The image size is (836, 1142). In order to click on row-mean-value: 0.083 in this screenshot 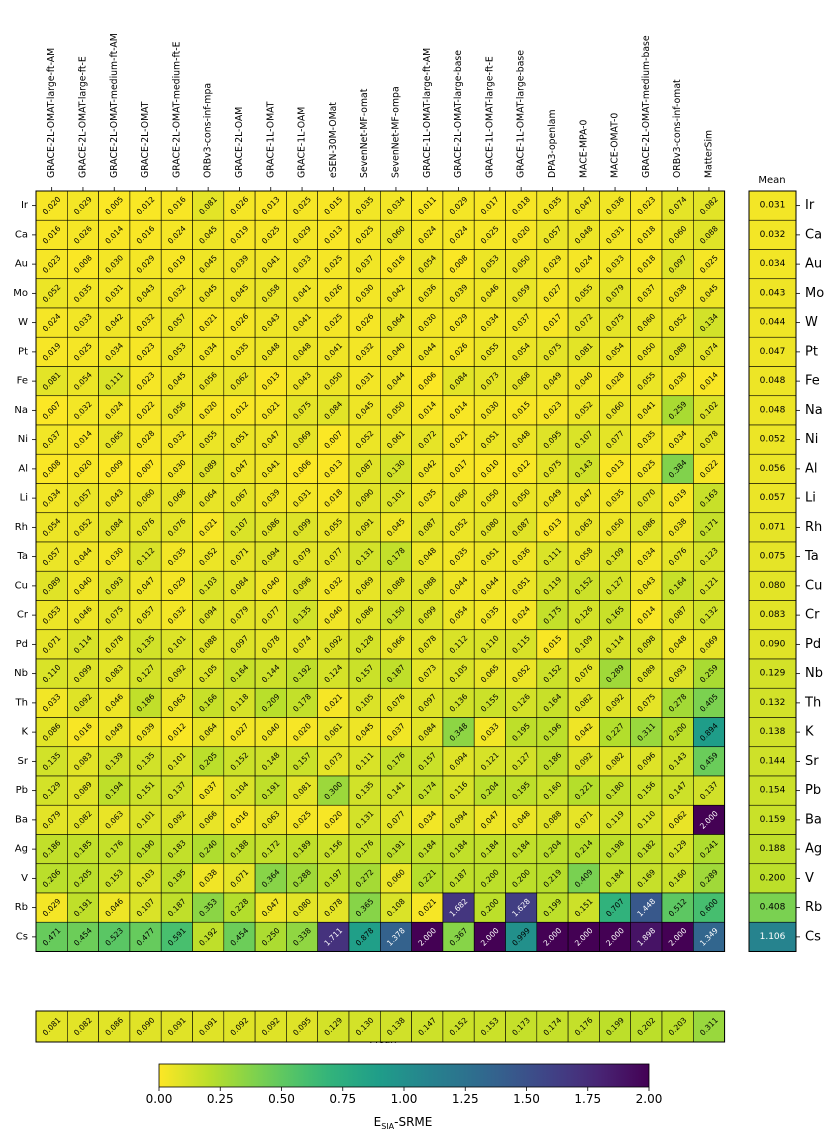, I will do `click(773, 615)`.